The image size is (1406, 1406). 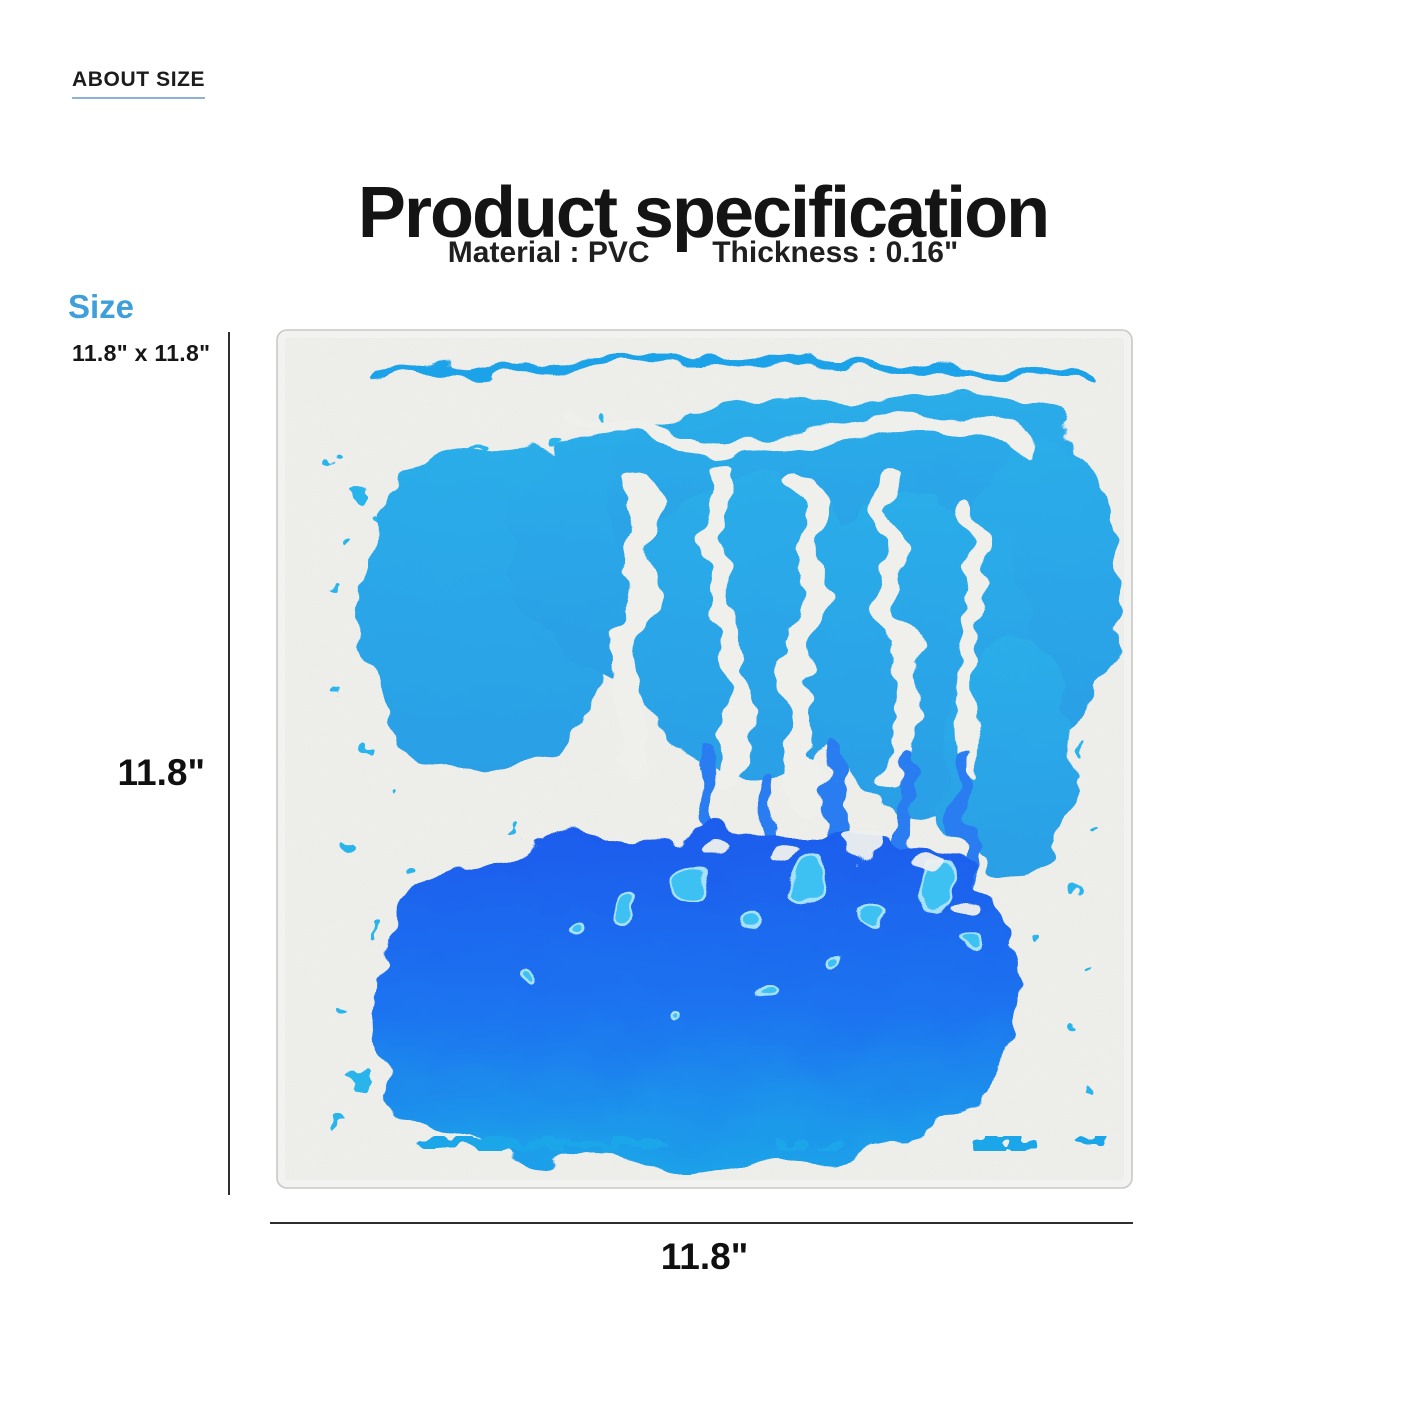 What do you see at coordinates (703, 213) in the screenshot?
I see `page-title: Product specification` at bounding box center [703, 213].